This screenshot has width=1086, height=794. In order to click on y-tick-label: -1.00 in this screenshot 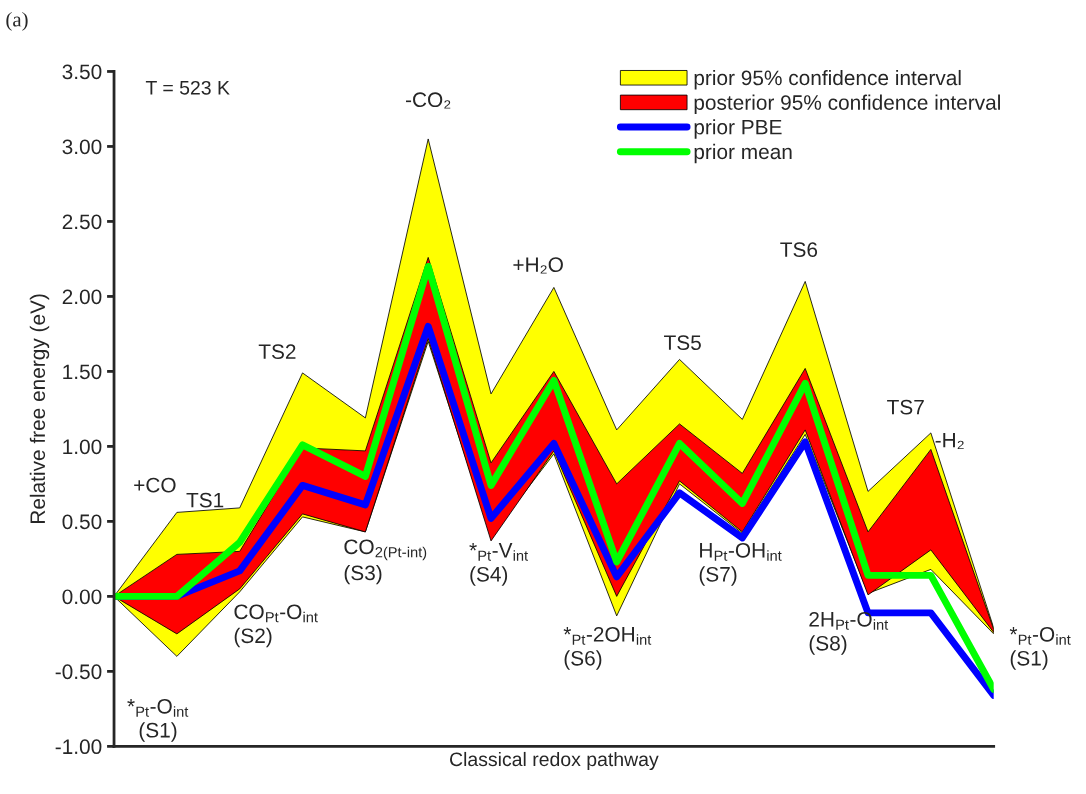, I will do `click(78, 747)`.